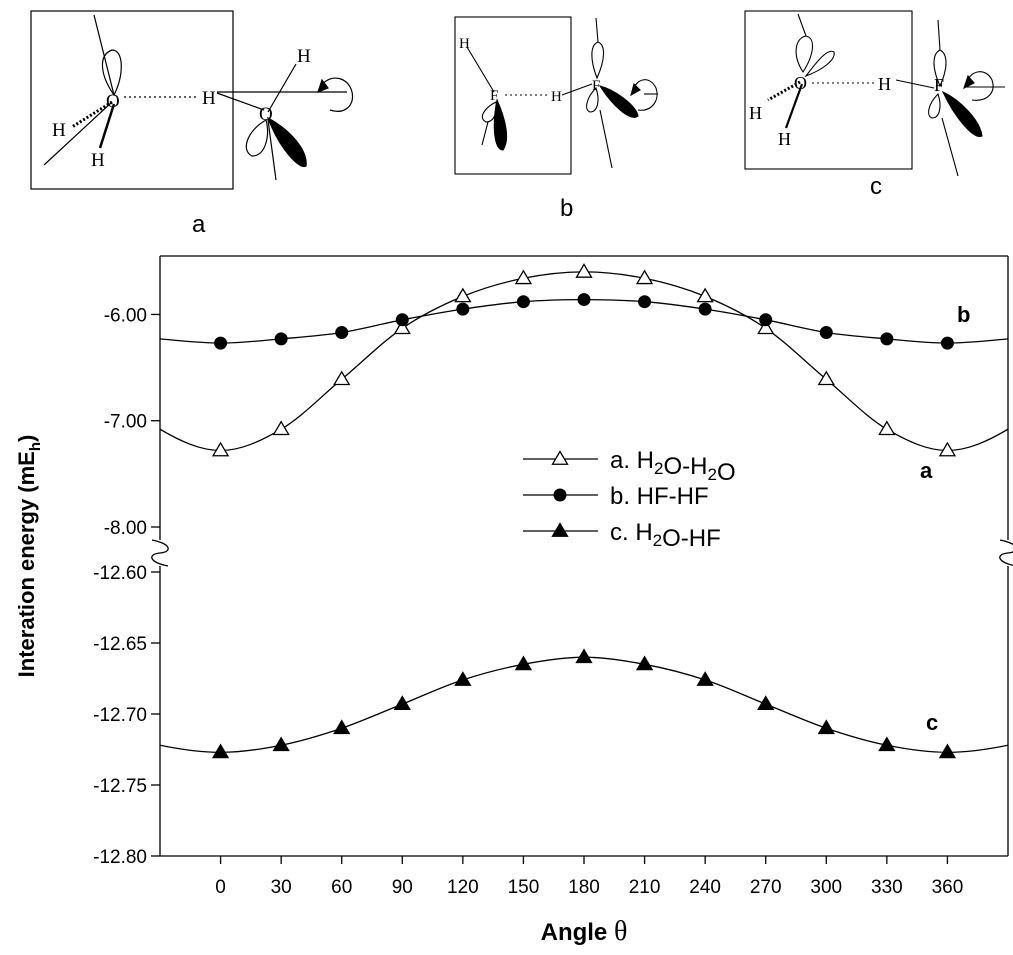 This screenshot has width=1013, height=955. I want to click on legend-label-0-sub1: 2, so click(658, 468).